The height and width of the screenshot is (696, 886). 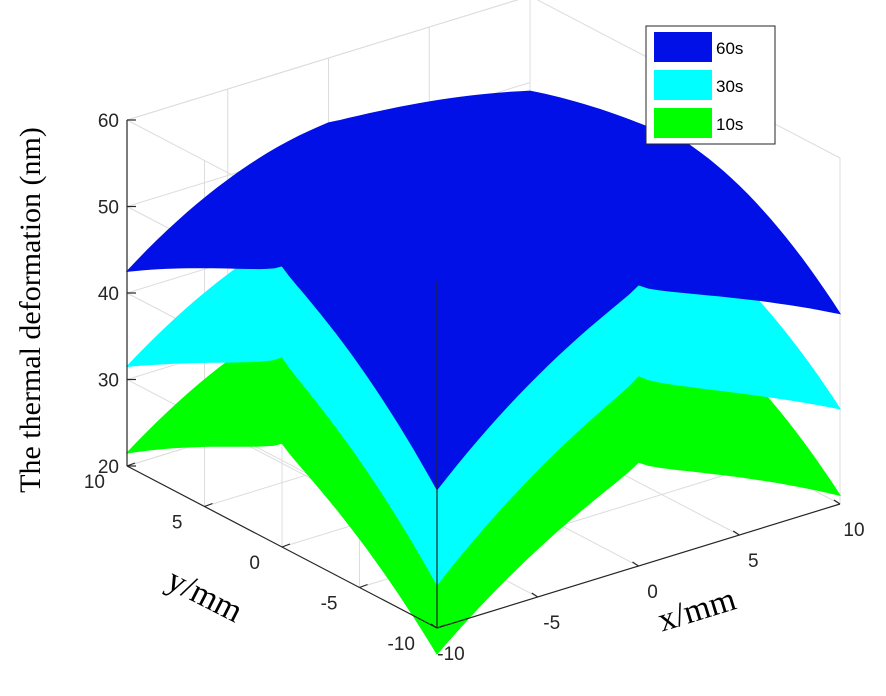 What do you see at coordinates (108, 381) in the screenshot?
I see `z-tick-label: 30` at bounding box center [108, 381].